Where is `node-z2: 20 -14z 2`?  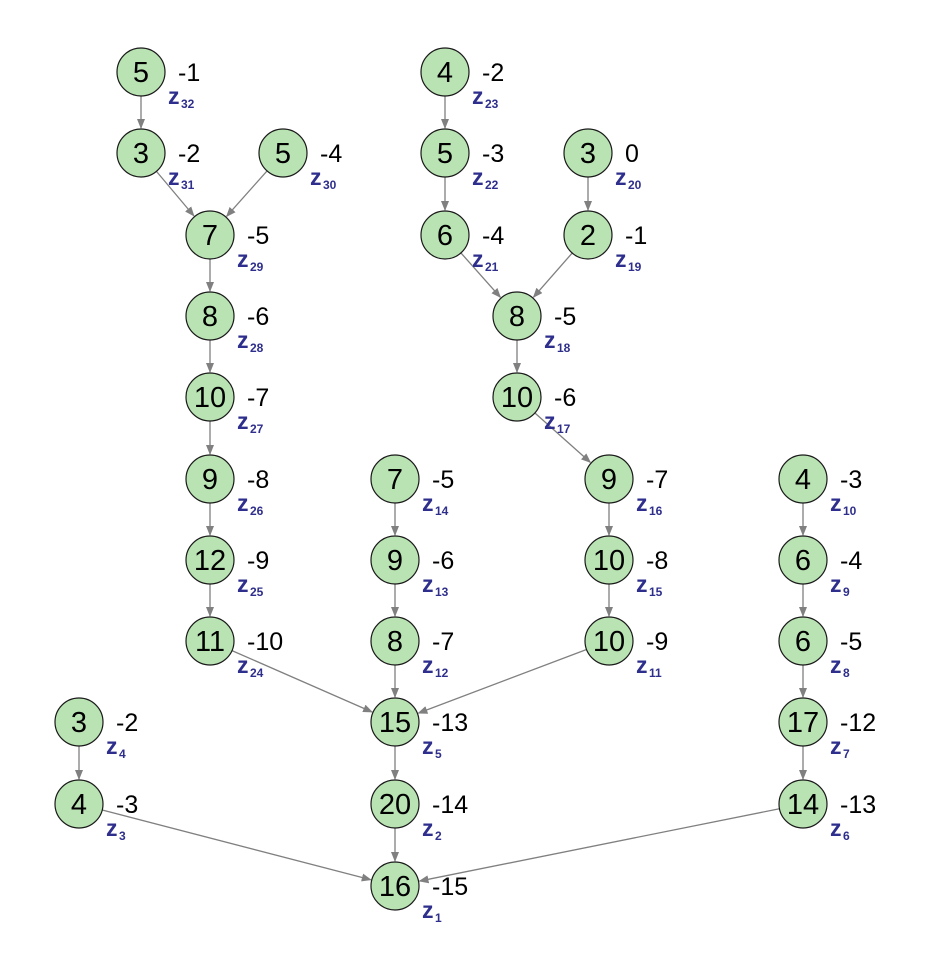 node-z2: 20 -14z 2 is located at coordinates (419, 811).